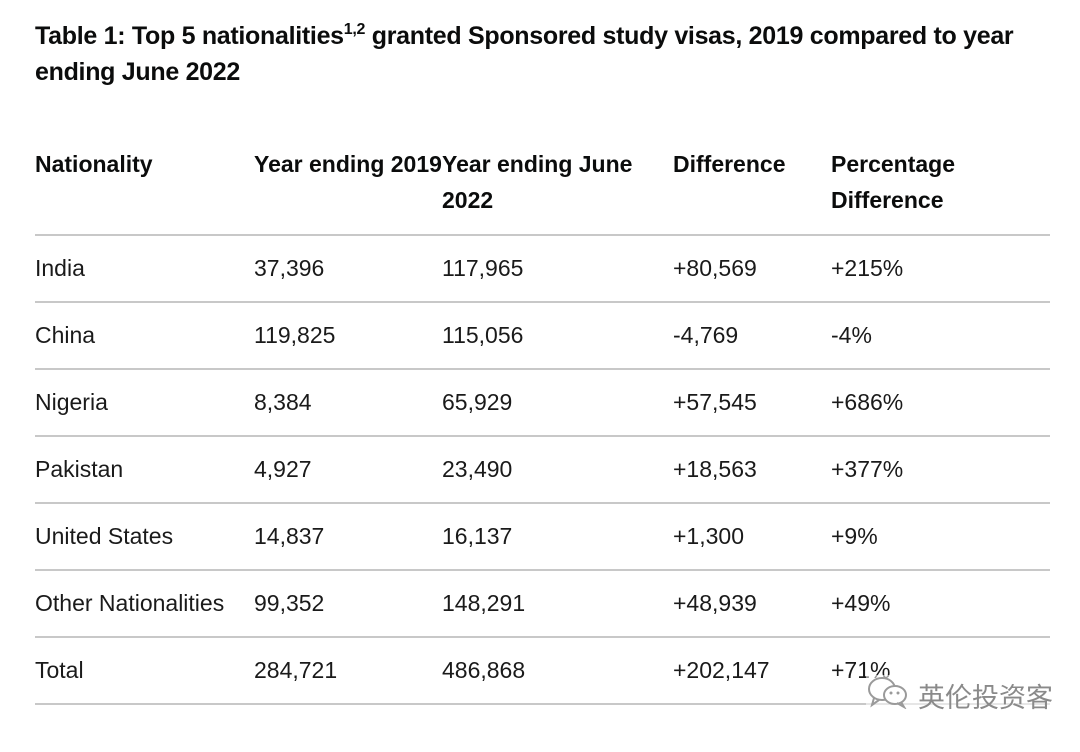  Describe the element at coordinates (888, 695) in the screenshot. I see `wechat-icon` at that location.